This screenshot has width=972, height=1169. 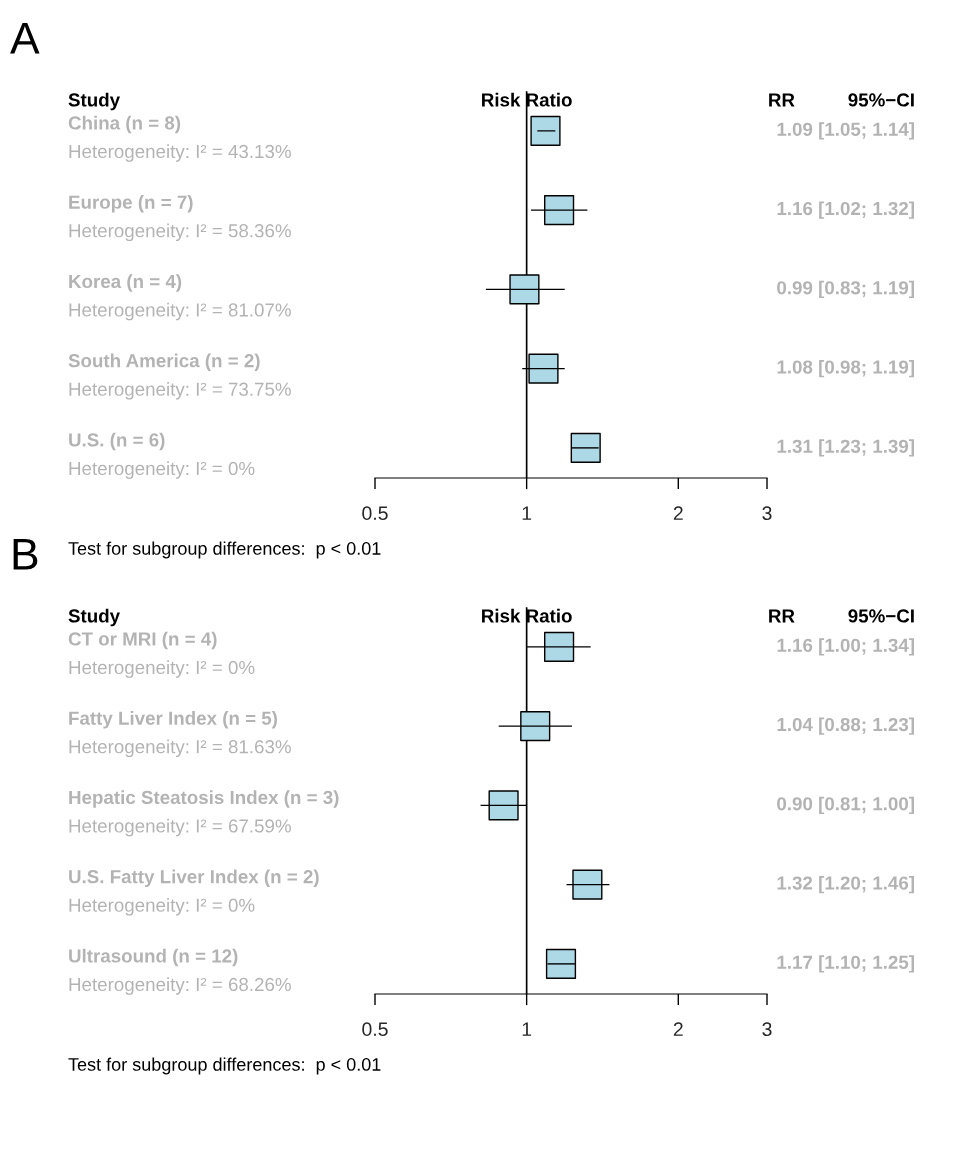 I want to click on data-label: 1.32 [1.20; 1.46], so click(x=845, y=884).